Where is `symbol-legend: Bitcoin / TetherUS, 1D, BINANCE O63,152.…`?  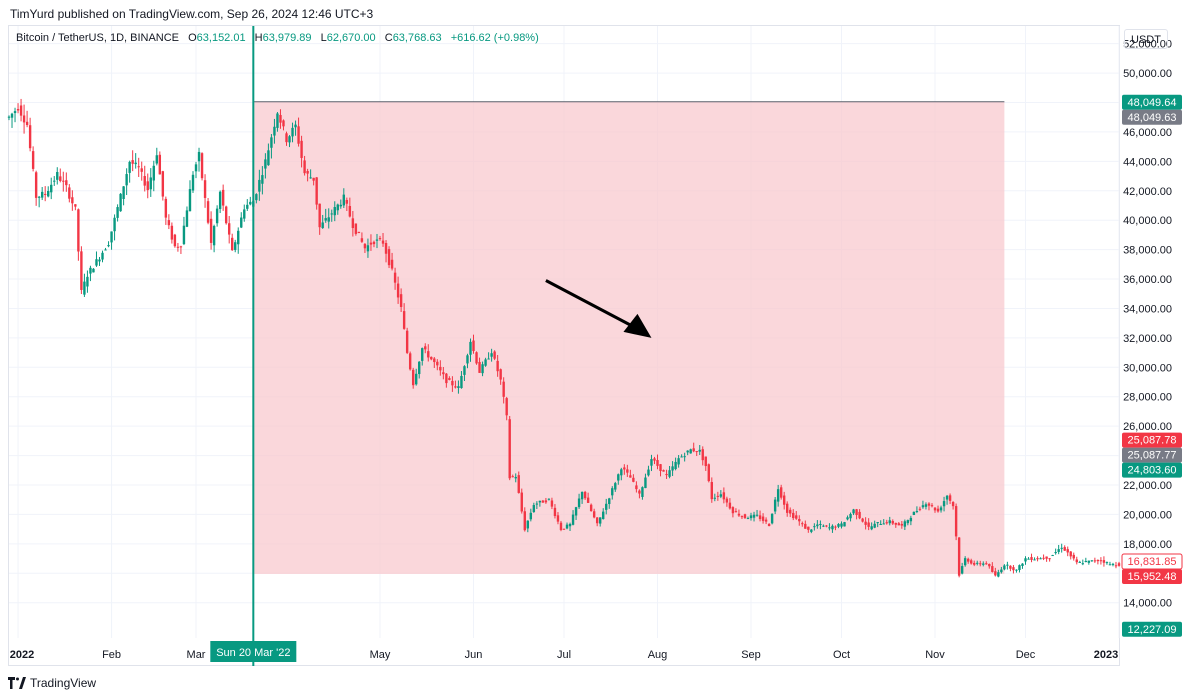 symbol-legend: Bitcoin / TetherUS, 1D, BINANCE O63,152.… is located at coordinates (277, 38).